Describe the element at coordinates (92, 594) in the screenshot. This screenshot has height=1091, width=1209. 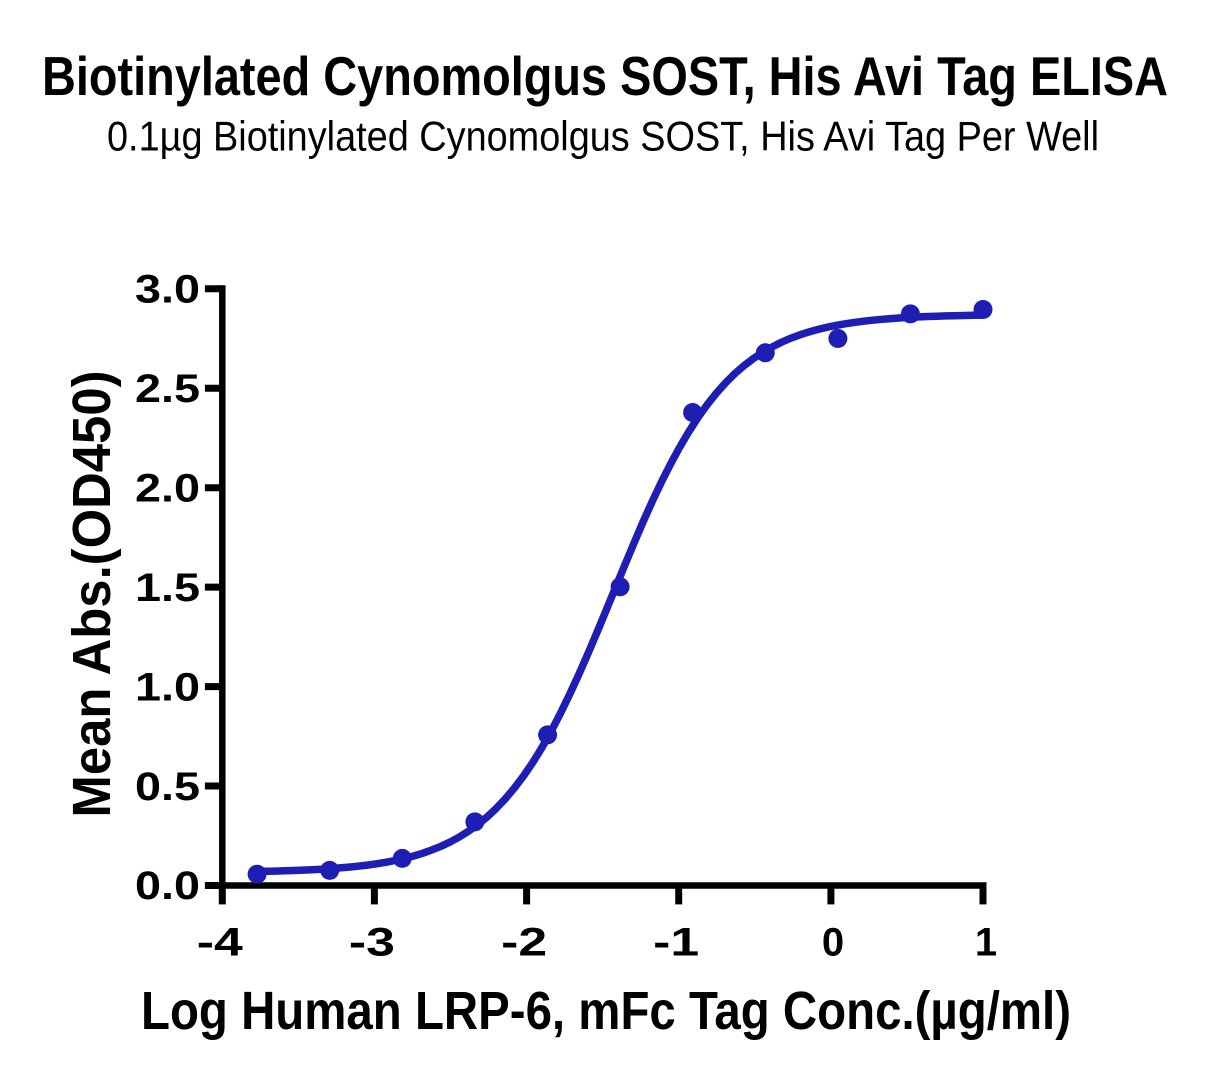
I see `svg-text: Mean Abs.(OD450)` at that location.